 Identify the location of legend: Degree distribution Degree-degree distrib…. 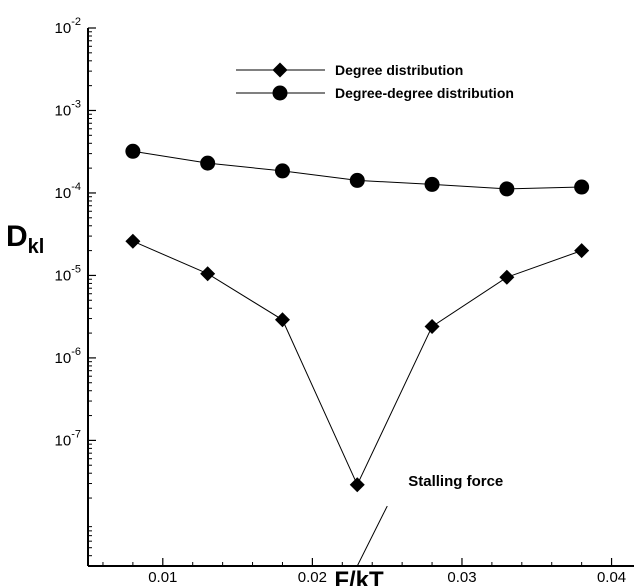
(375, 81).